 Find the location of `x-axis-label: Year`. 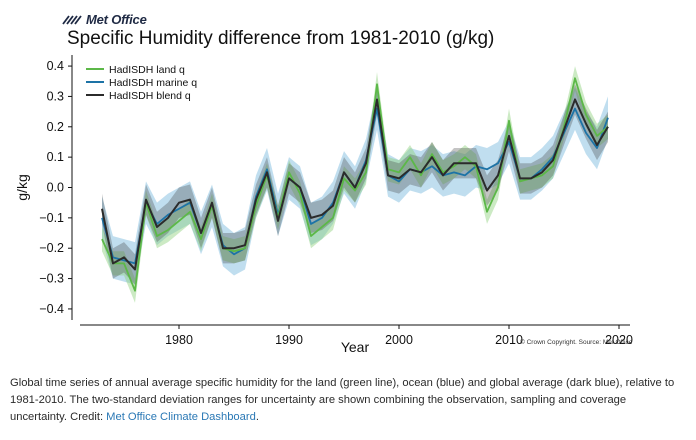

x-axis-label: Year is located at coordinates (355, 347).